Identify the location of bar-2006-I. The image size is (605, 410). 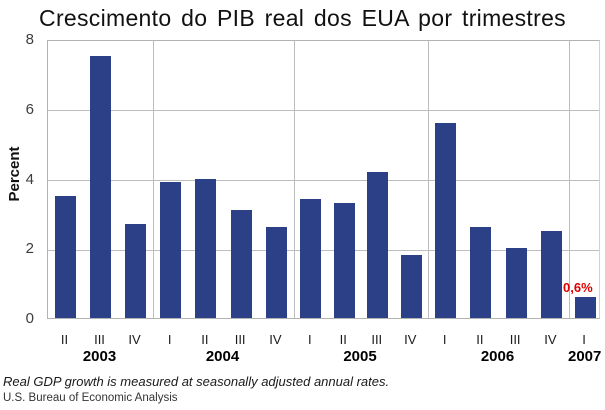
(446, 220).